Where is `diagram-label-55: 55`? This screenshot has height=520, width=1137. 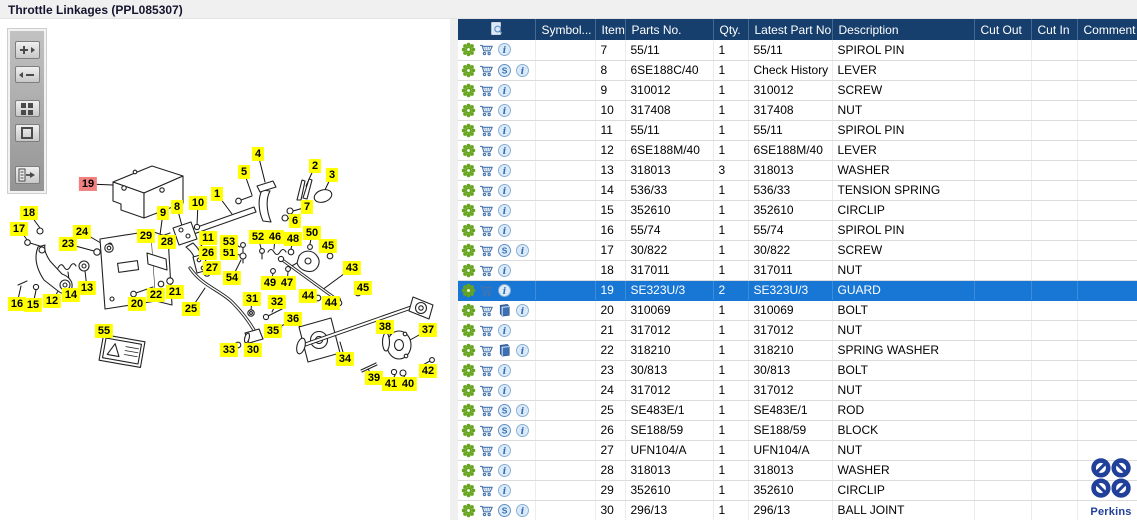 diagram-label-55: 55 is located at coordinates (104, 331).